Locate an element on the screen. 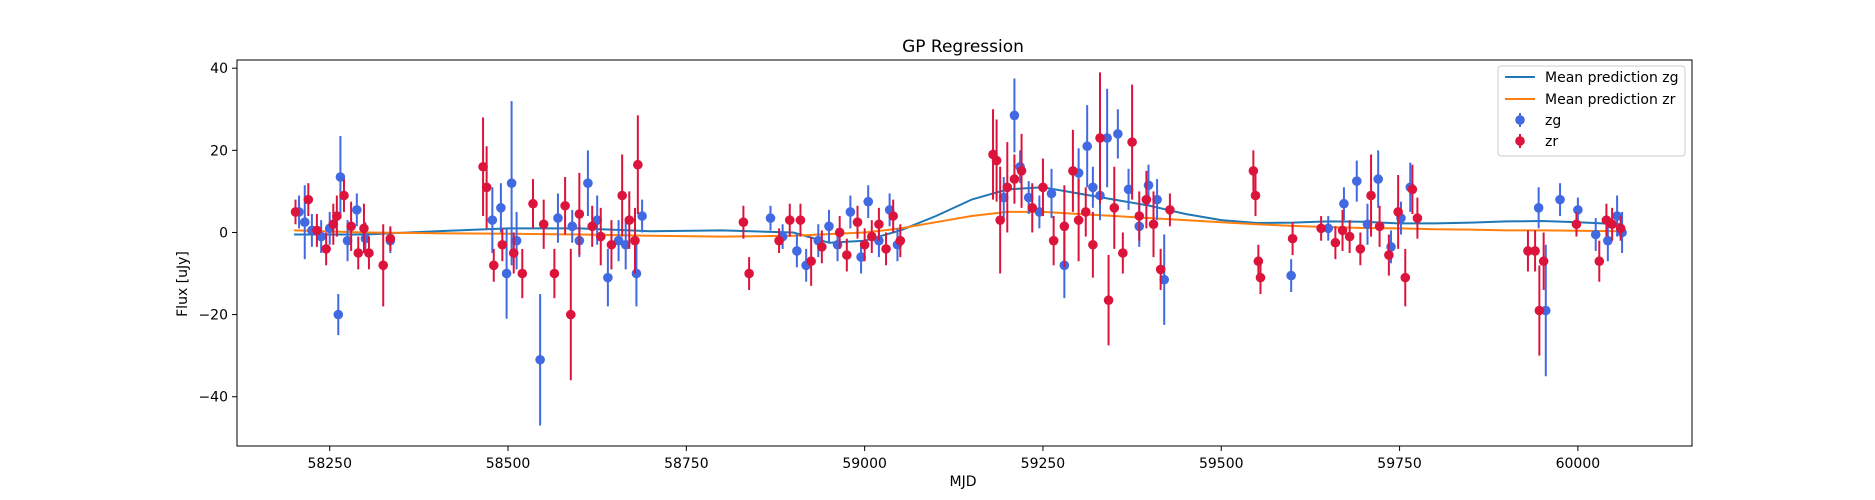  legend-label-mean-zr: Mean prediction zr is located at coordinates (1610, 100).